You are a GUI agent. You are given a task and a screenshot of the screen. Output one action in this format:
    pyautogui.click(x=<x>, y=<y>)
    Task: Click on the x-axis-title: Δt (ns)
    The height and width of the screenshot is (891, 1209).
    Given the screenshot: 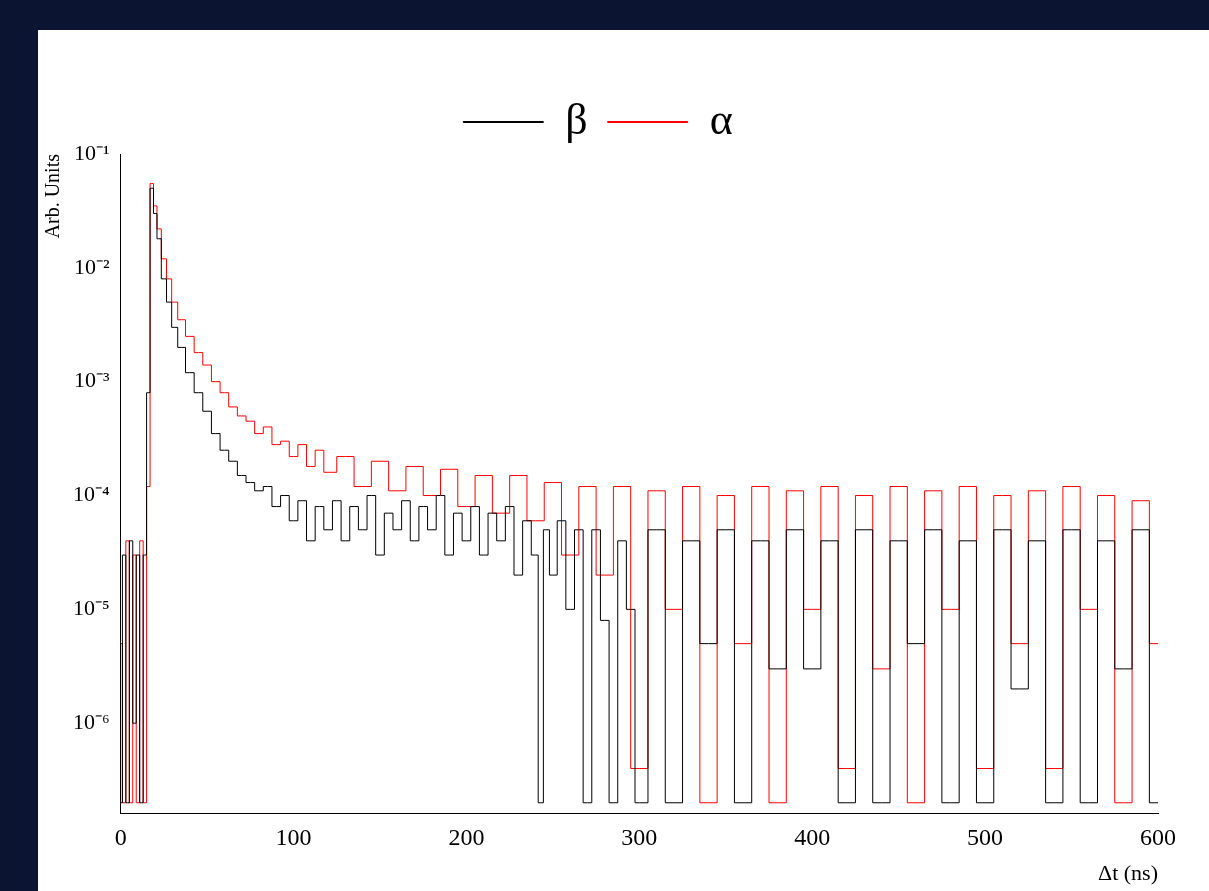 What is the action you would take?
    pyautogui.click(x=1128, y=872)
    